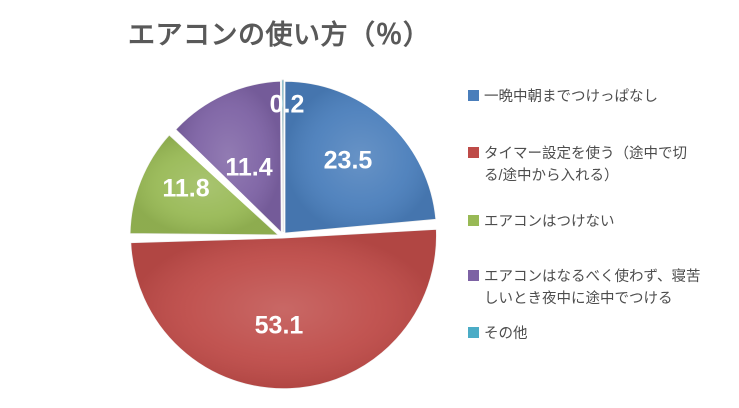  I want to click on pie-label-purple: 11.4, so click(248, 168).